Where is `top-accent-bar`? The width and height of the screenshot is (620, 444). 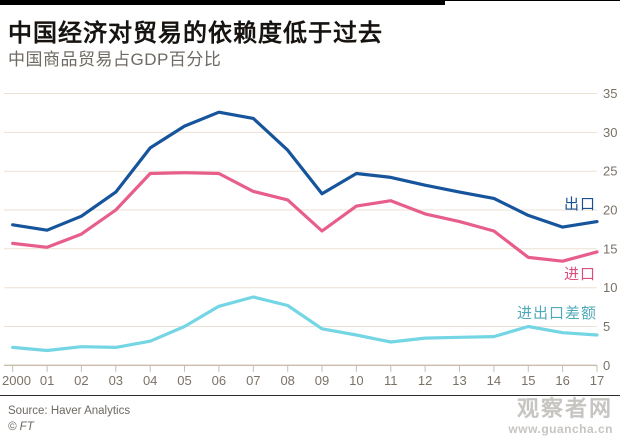 top-accent-bar is located at coordinates (222, 2).